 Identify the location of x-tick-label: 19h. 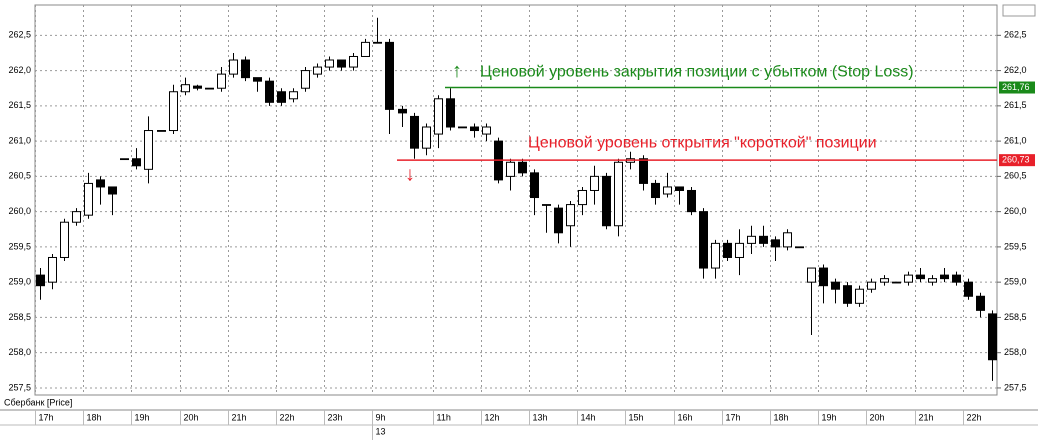
(829, 417).